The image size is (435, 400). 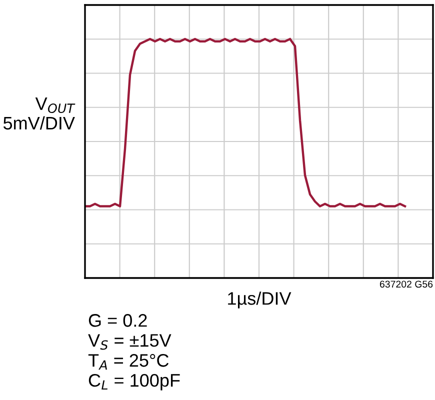 I want to click on text: T$_{A}$ = 25°C, so click(x=128, y=362).